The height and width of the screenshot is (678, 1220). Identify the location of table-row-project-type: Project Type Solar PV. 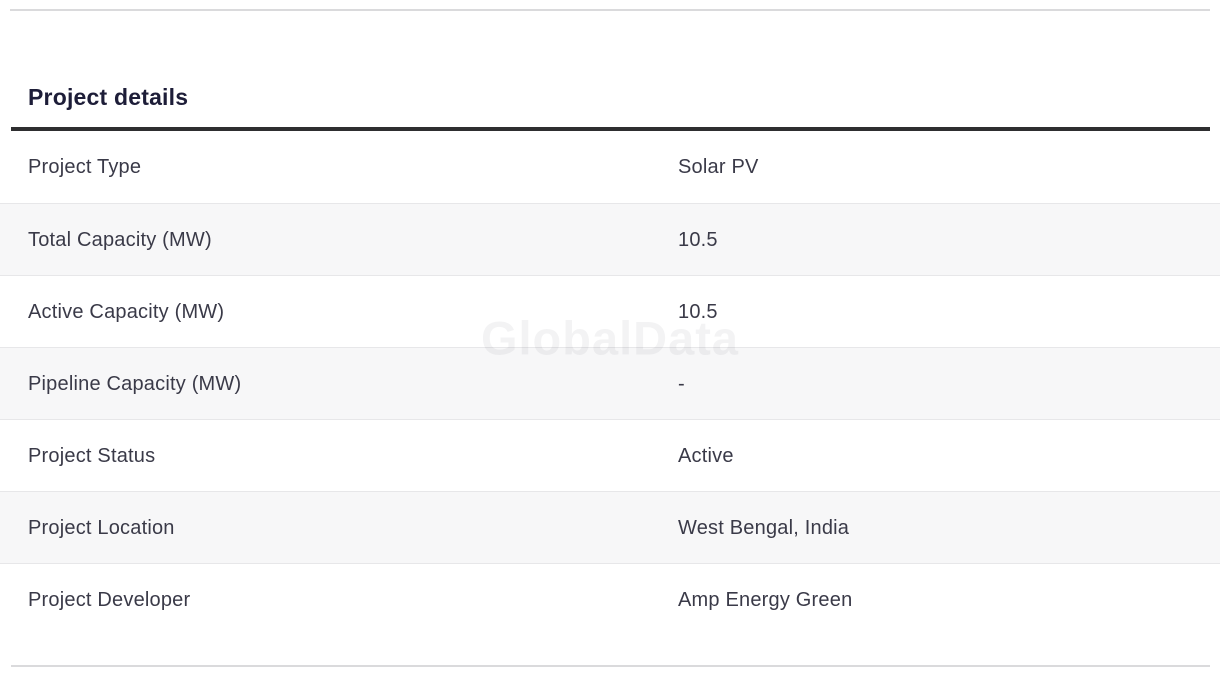
(610, 167).